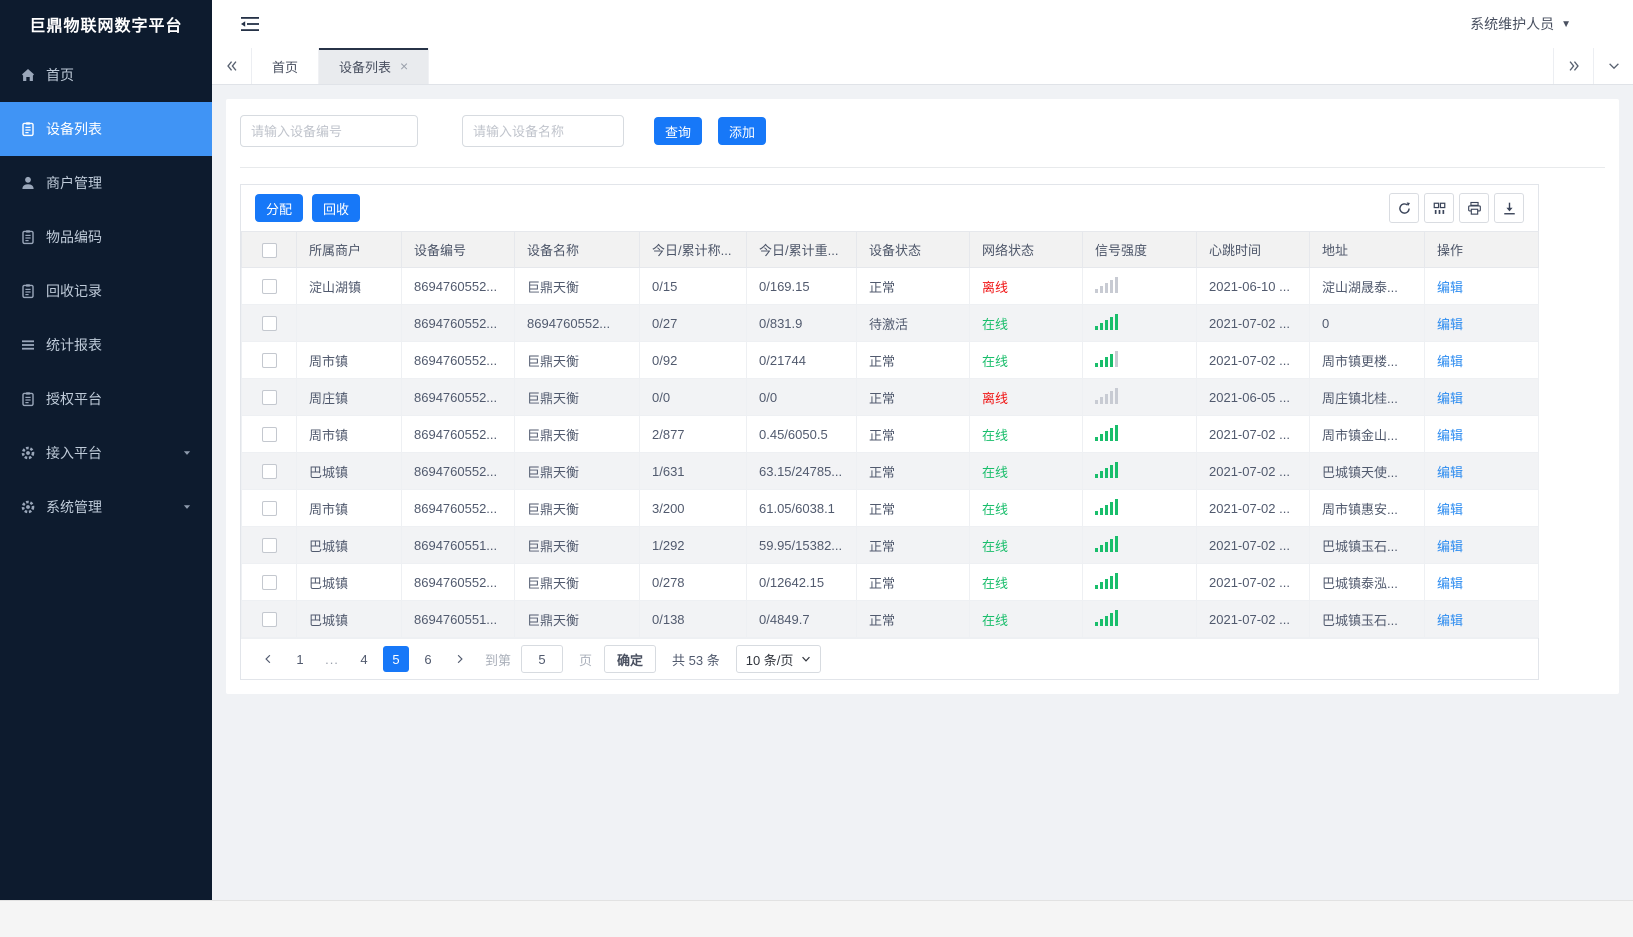 The image size is (1633, 937). I want to click on page-number: 5, so click(396, 659).